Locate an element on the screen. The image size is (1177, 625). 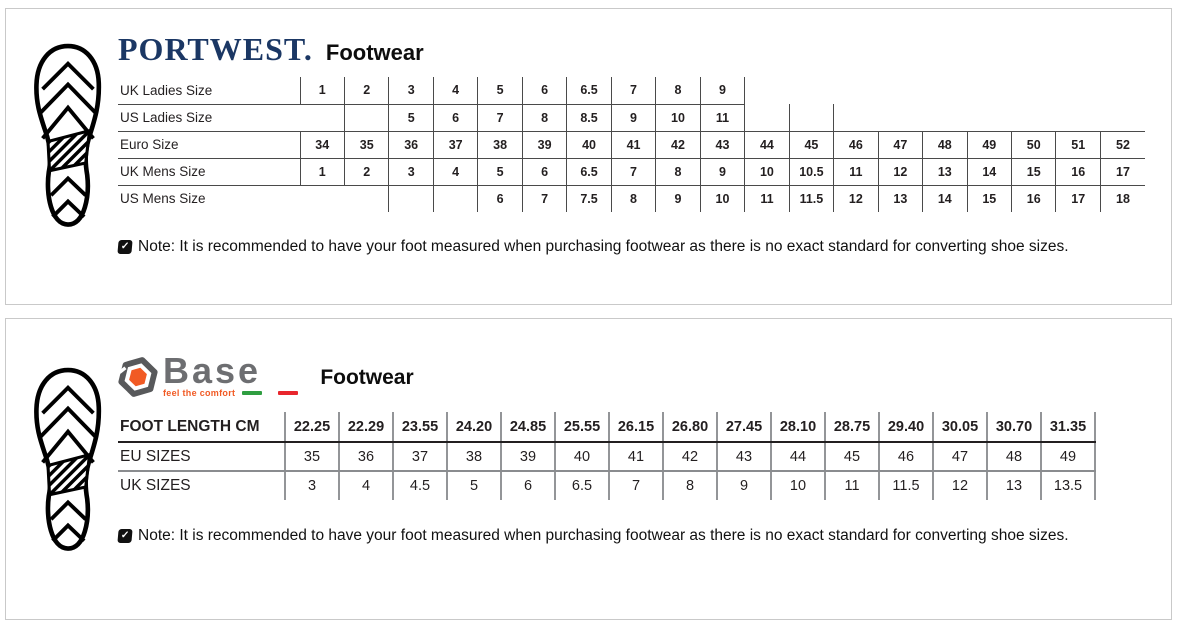
size-cell: 10.5 is located at coordinates (811, 172).